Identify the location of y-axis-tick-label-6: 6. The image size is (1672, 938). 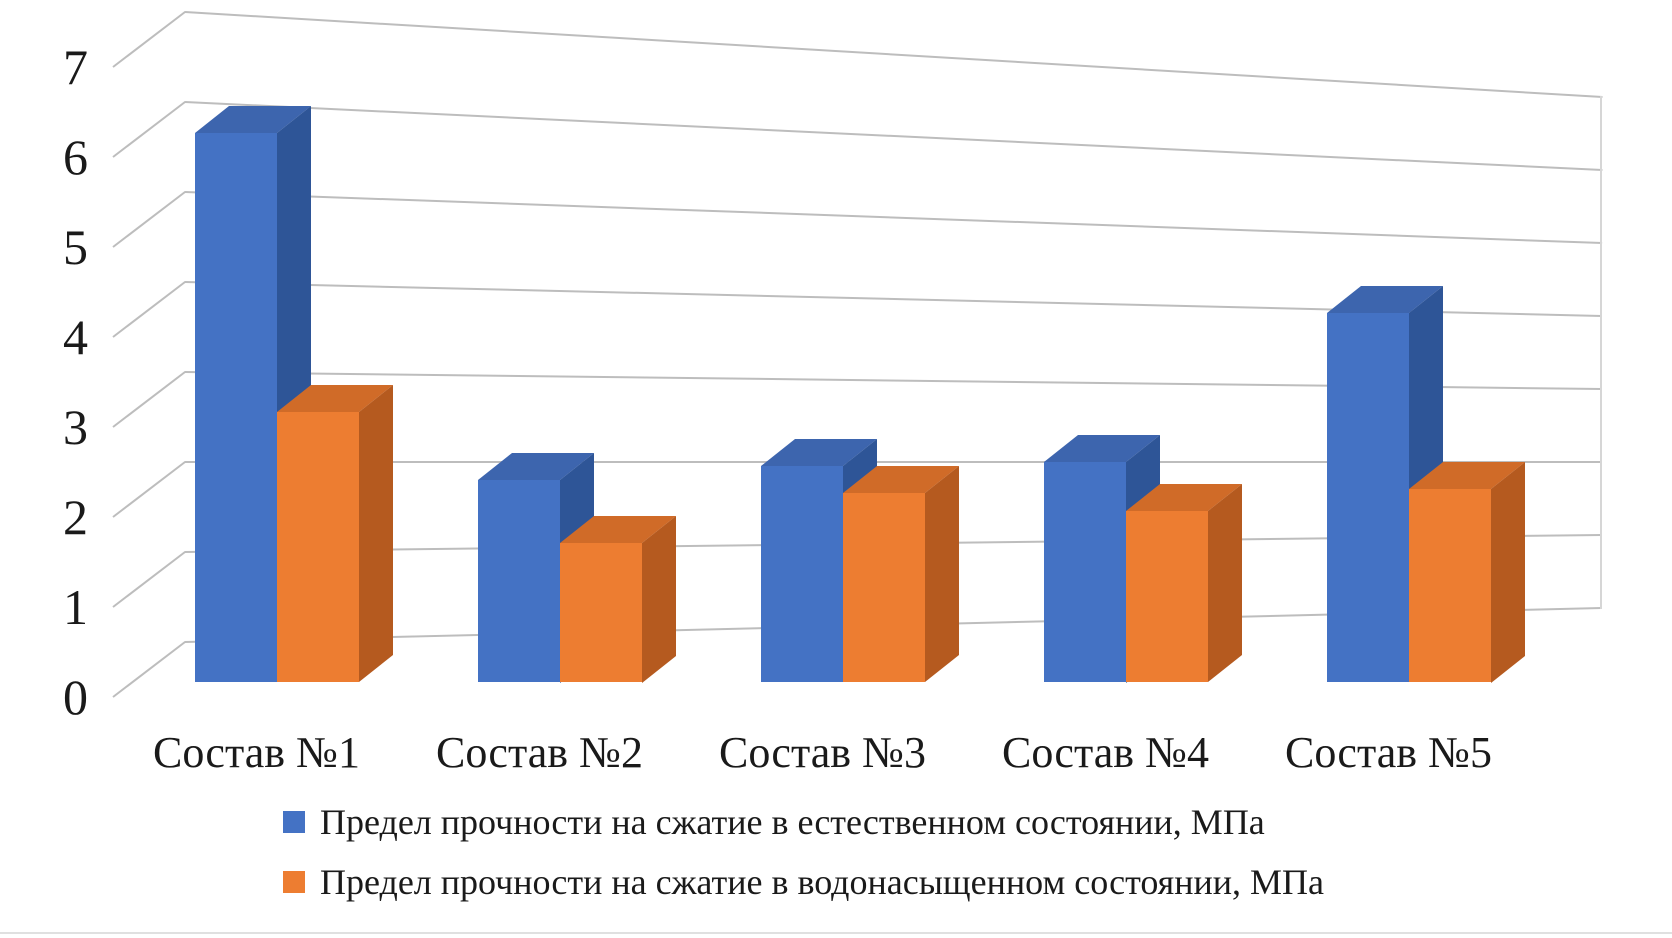
(75, 157).